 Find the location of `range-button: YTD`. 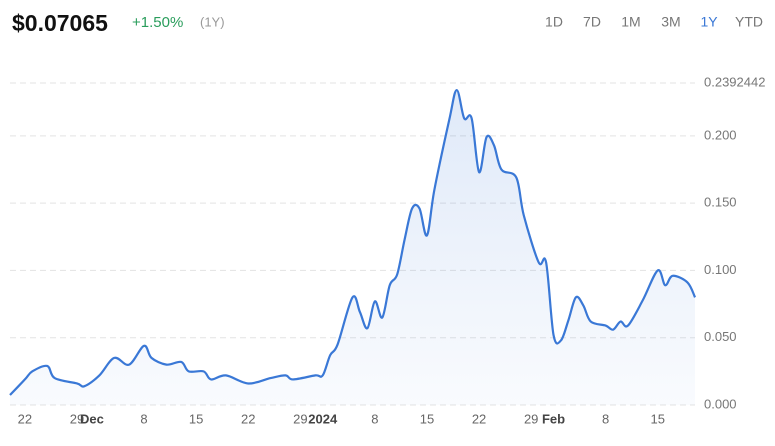

range-button: YTD is located at coordinates (749, 22).